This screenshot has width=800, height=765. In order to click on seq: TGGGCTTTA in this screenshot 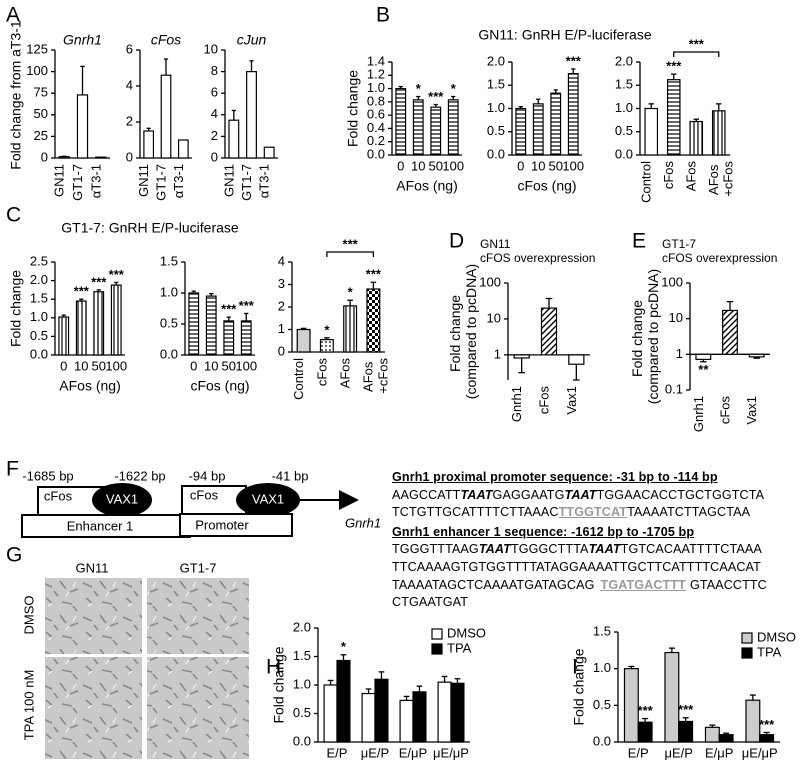, I will do `click(549, 549)`.